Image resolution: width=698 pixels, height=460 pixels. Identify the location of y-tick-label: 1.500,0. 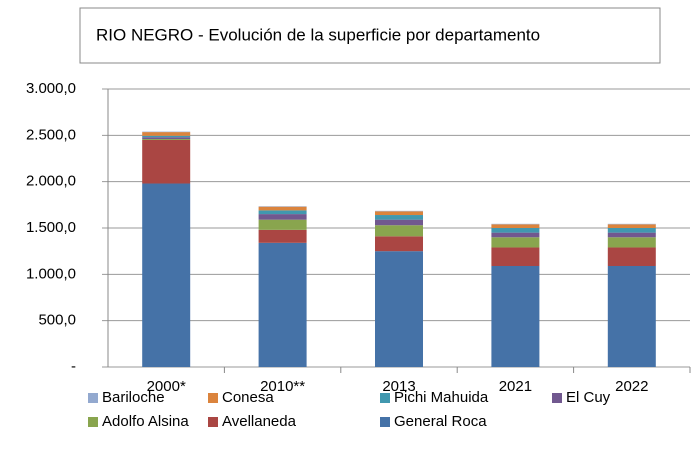
(51, 227).